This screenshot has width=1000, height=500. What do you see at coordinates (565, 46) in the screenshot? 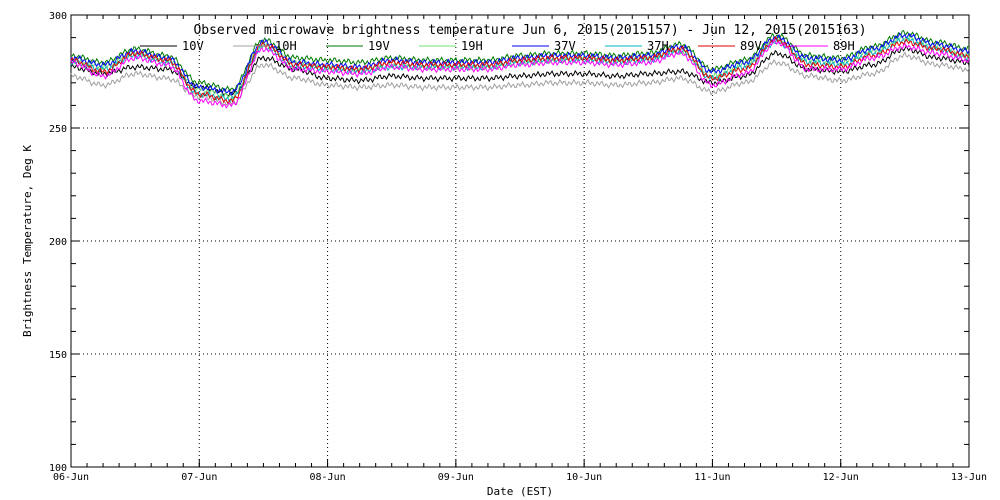
I see `legend-entry-37v: 37V` at bounding box center [565, 46].